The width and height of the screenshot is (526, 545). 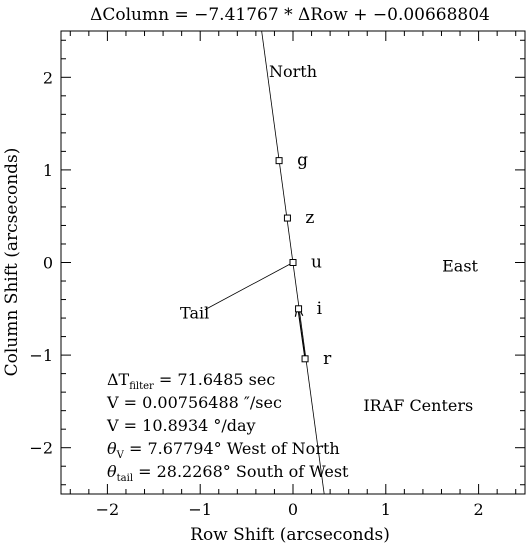 I want to click on velocity-arrow, so click(x=301, y=332).